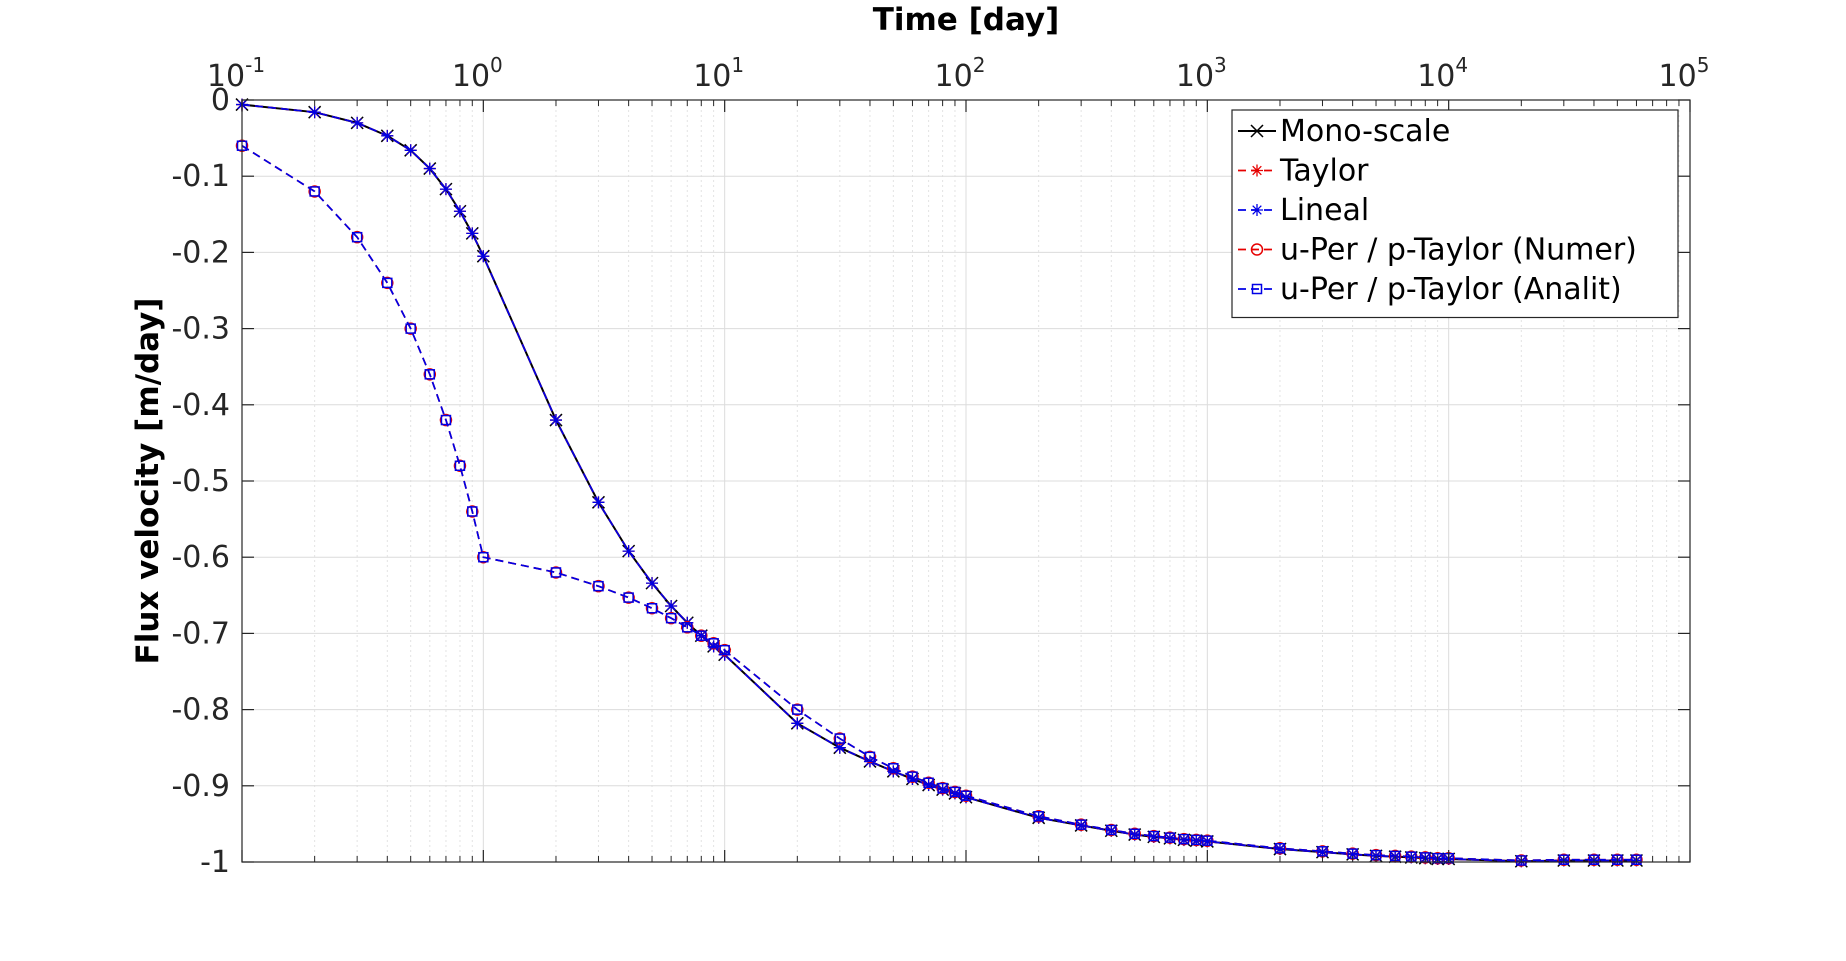  What do you see at coordinates (1365, 131) in the screenshot?
I see `legend-label: Mono-scale` at bounding box center [1365, 131].